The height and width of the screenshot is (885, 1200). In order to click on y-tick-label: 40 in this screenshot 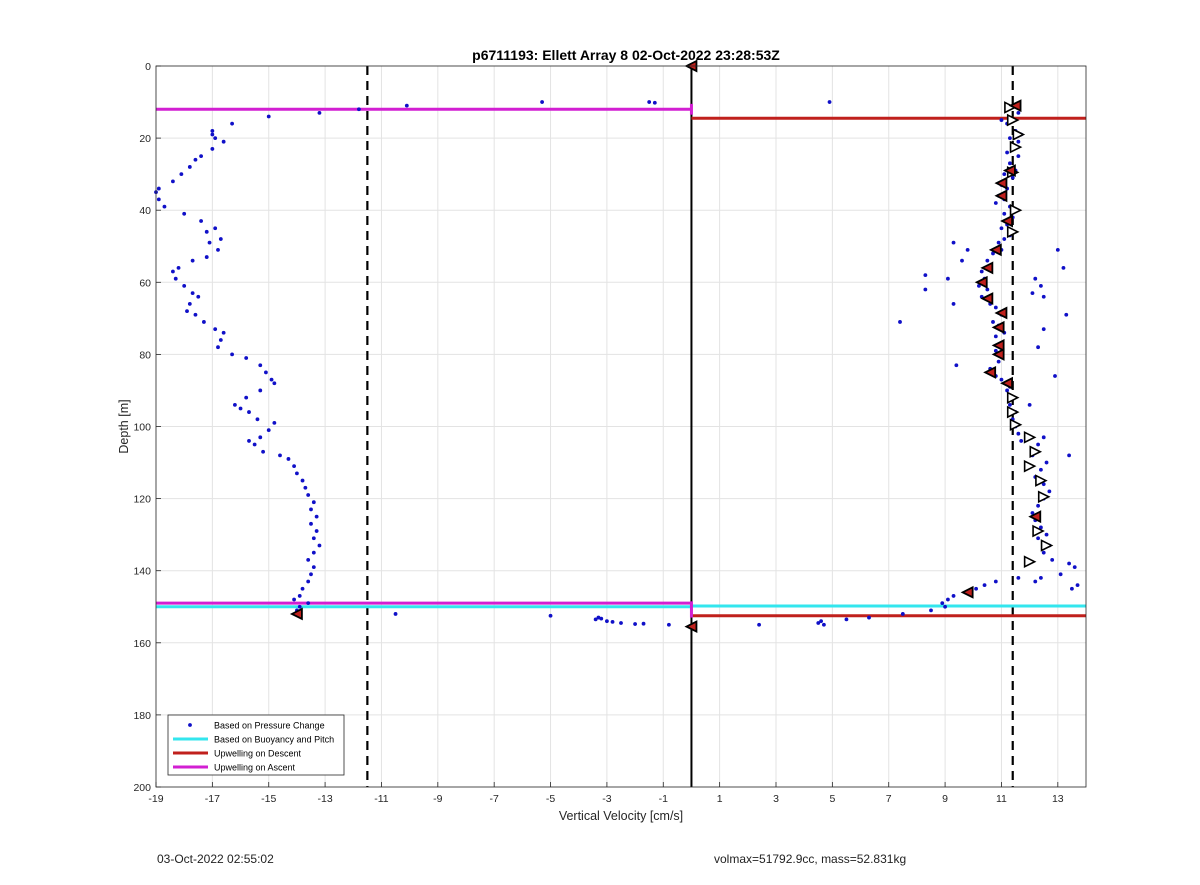, I will do `click(145, 211)`.